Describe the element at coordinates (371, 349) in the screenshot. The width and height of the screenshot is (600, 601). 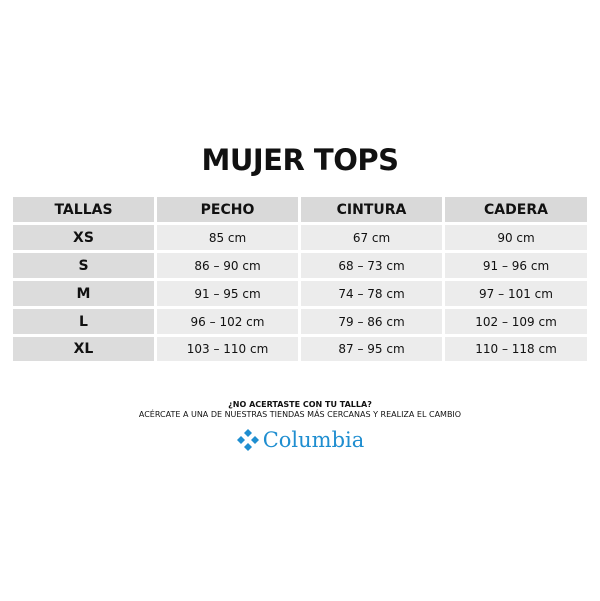
I see `table-cell: 87 – 95 cm` at that location.